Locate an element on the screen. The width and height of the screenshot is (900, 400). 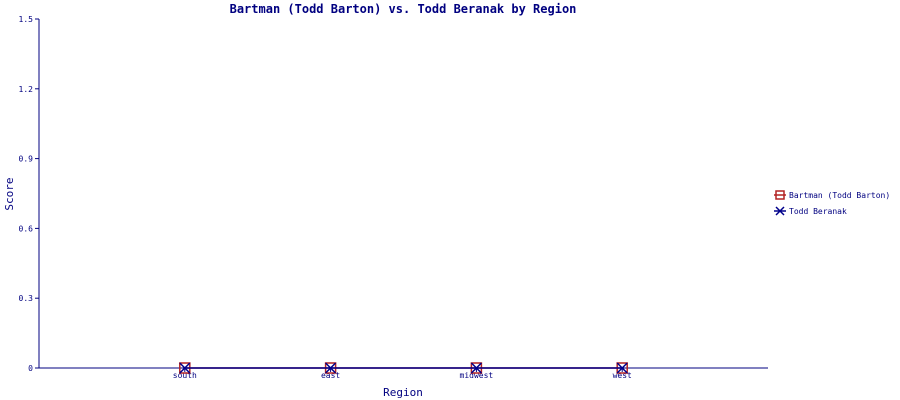
y-tick-label: 0.6 is located at coordinates (26, 228).